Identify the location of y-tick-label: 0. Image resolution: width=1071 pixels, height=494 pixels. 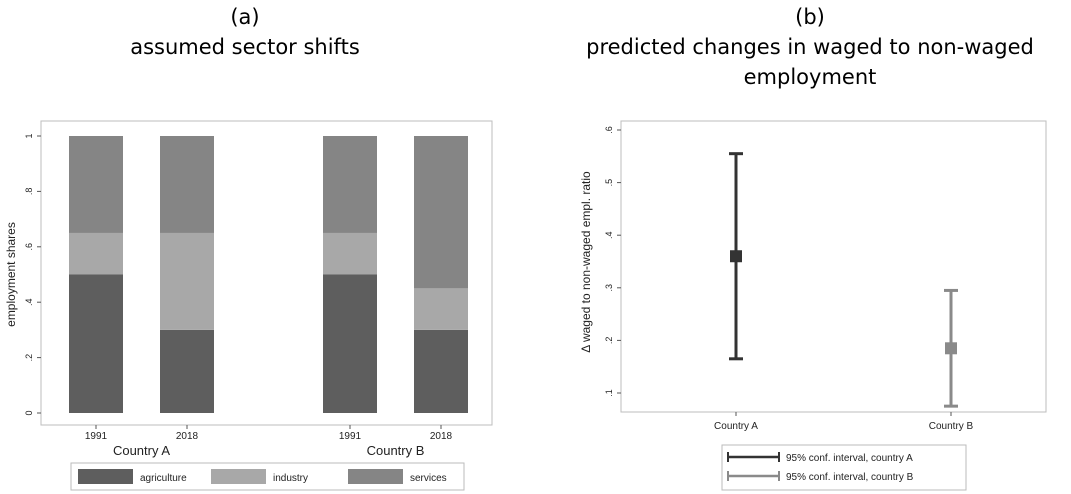
(29, 412).